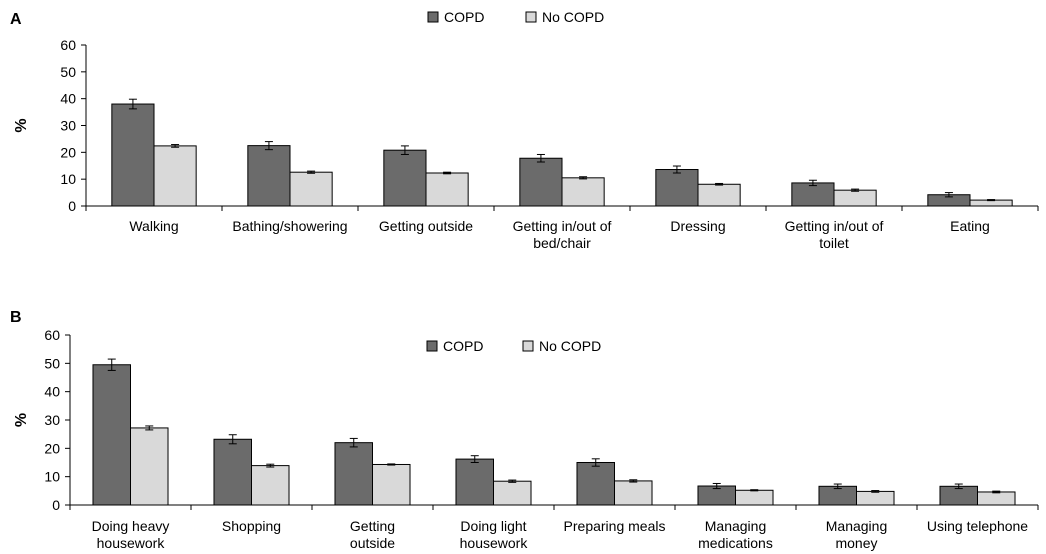 The width and height of the screenshot is (1046, 554). I want to click on x-category-label: Managing medications, so click(735, 534).